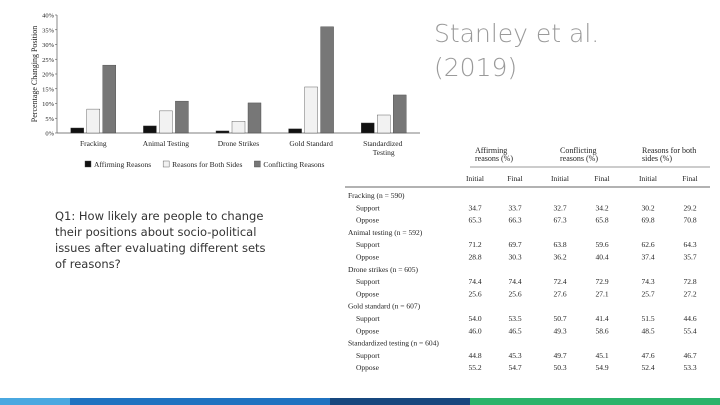 This screenshot has width=720, height=405. What do you see at coordinates (376, 195) in the screenshot?
I see `group-label: Fracking (n = 590)` at bounding box center [376, 195].